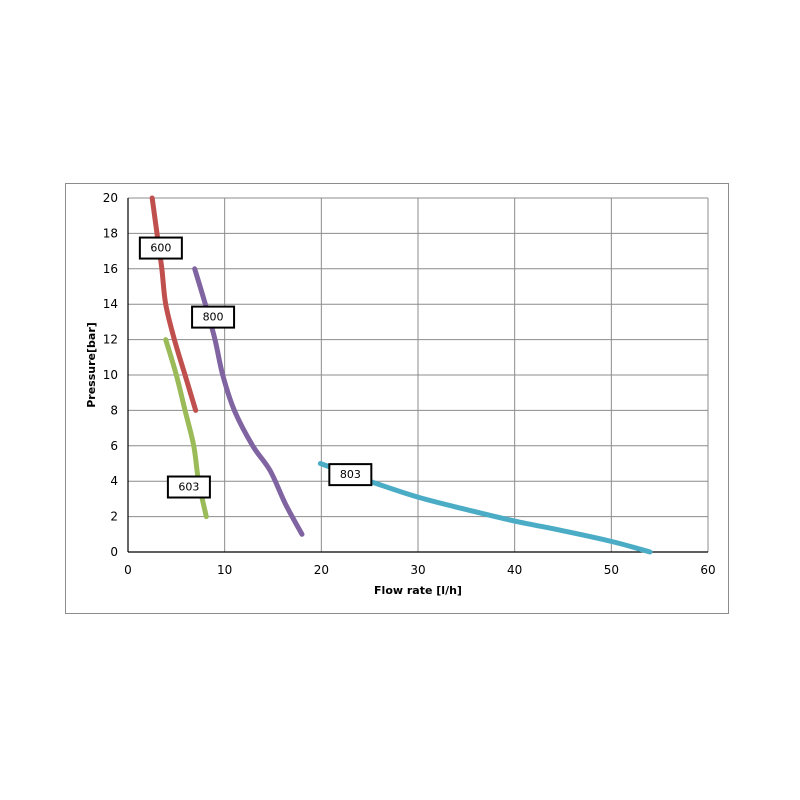  Describe the element at coordinates (707, 570) in the screenshot. I see `x-tick-label: 60` at that location.